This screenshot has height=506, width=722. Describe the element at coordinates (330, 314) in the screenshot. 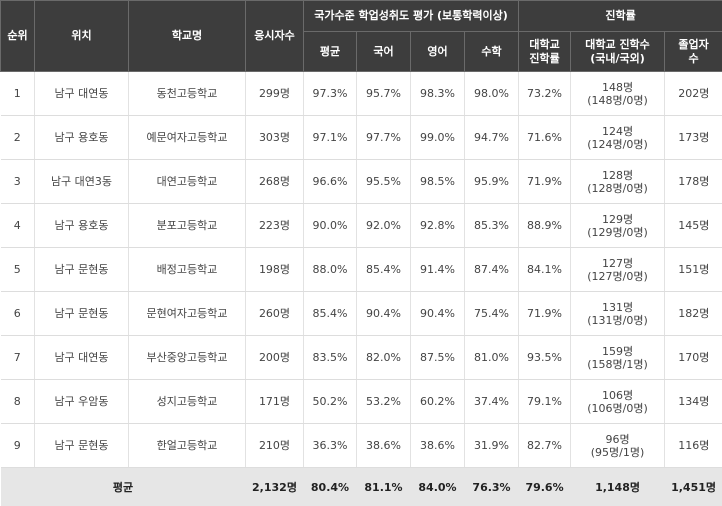

I see `average-cell: 85.4%` at that location.